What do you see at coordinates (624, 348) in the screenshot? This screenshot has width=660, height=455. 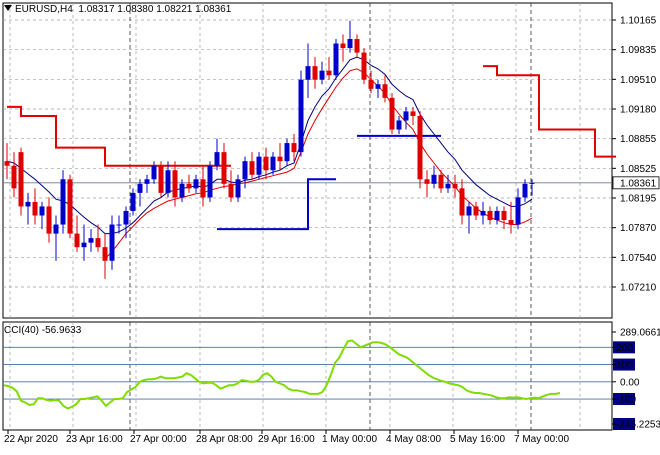 I see `cci-level-label: 200` at bounding box center [624, 348].